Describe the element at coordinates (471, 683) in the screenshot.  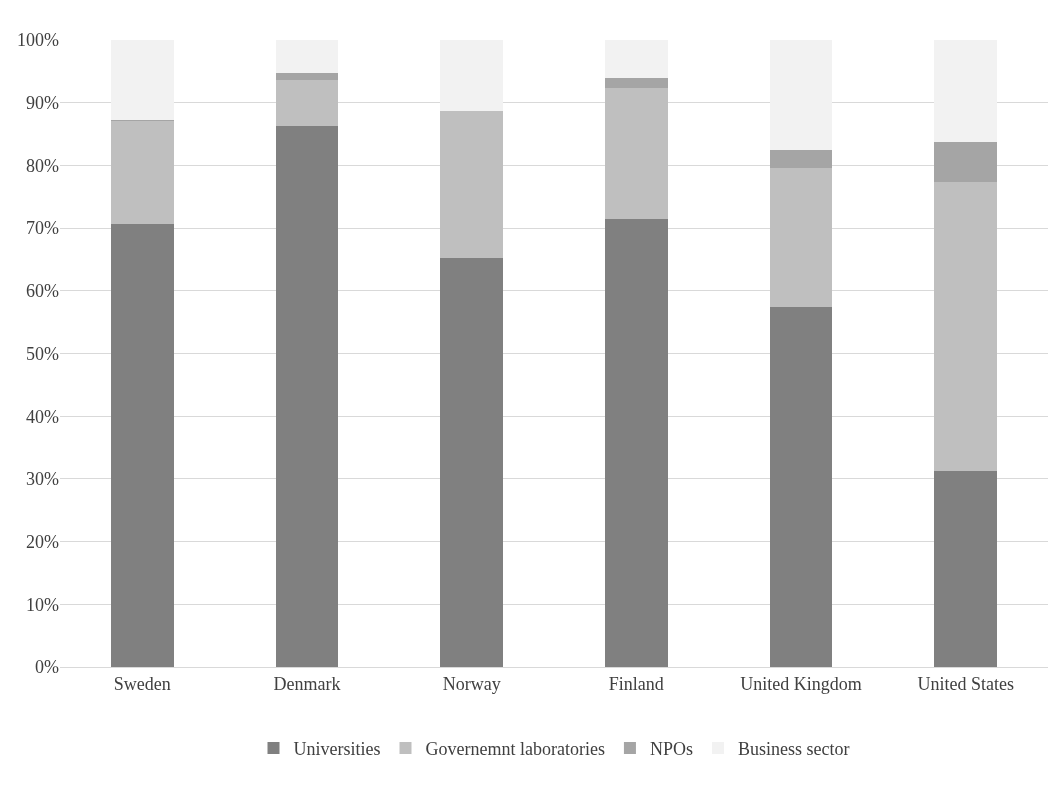
I see `x-tick-label: Norway` at that location.